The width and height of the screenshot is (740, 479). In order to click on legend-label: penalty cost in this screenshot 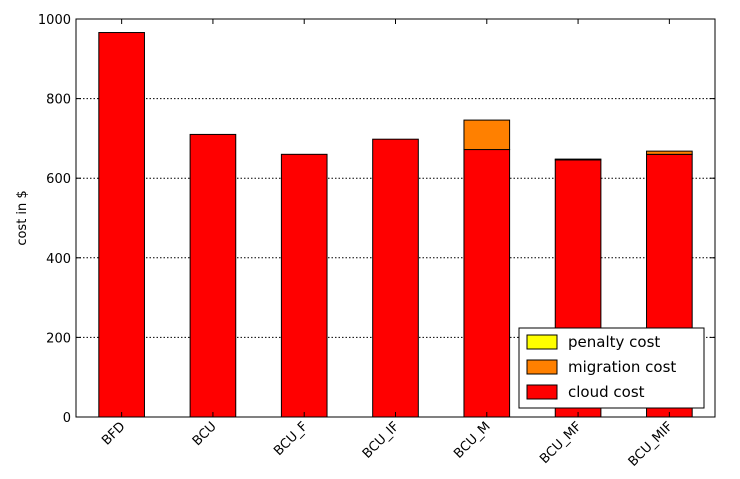, I will do `click(614, 342)`.